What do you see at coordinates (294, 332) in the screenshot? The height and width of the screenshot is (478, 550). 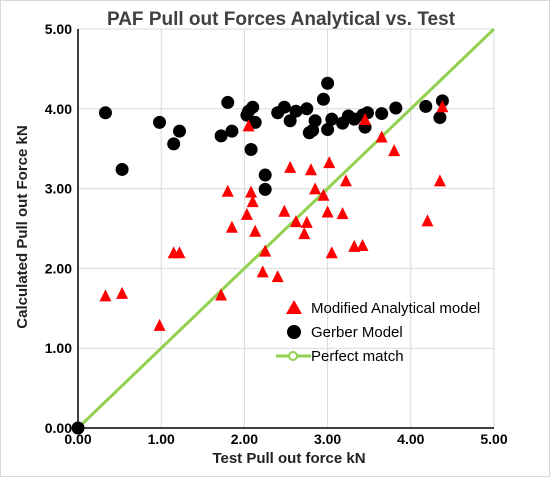 I see `legend-circle-marker` at bounding box center [294, 332].